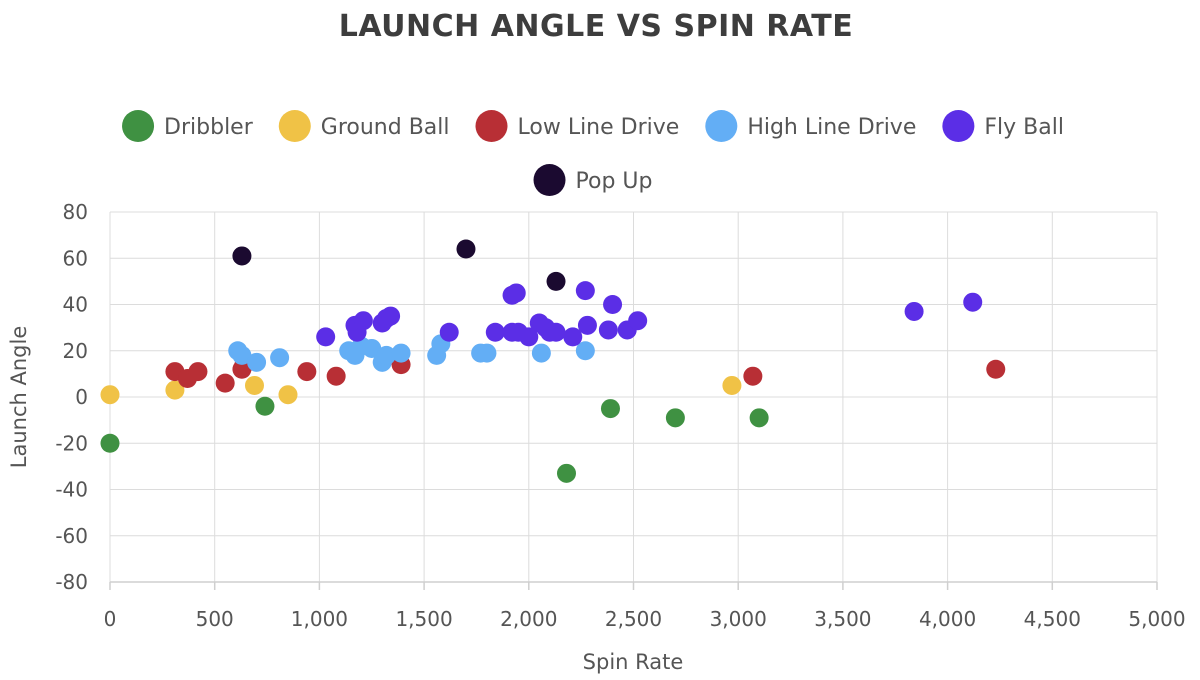 This screenshot has height=680, width=1200. Describe the element at coordinates (319, 619) in the screenshot. I see `x-tick-label: 1,000` at that location.